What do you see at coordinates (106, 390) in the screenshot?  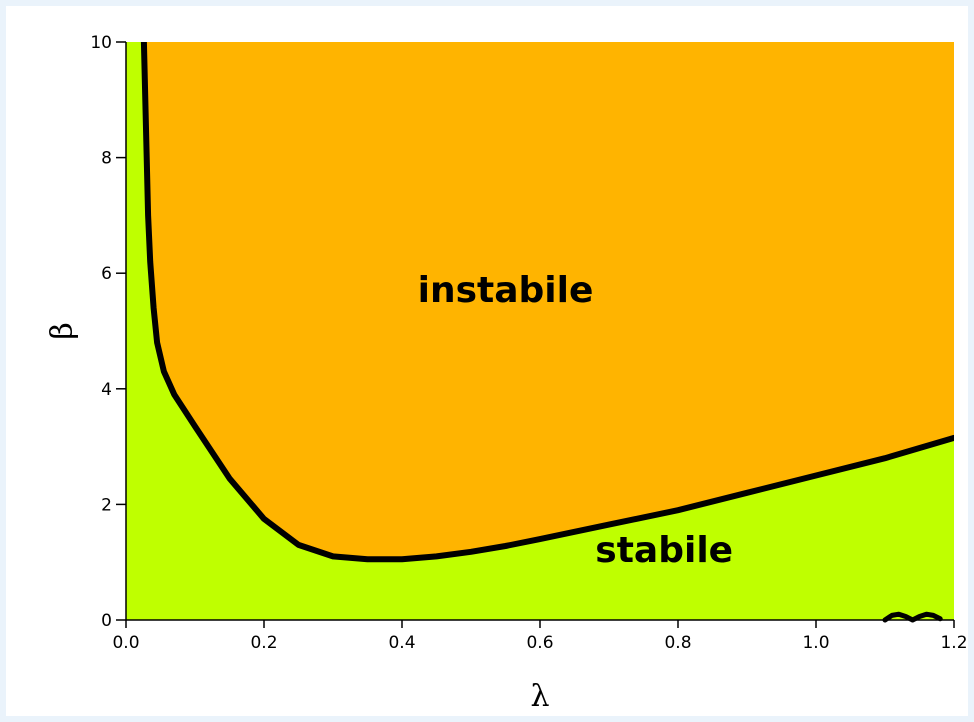 I see `y-tick-label: 4` at bounding box center [106, 390].